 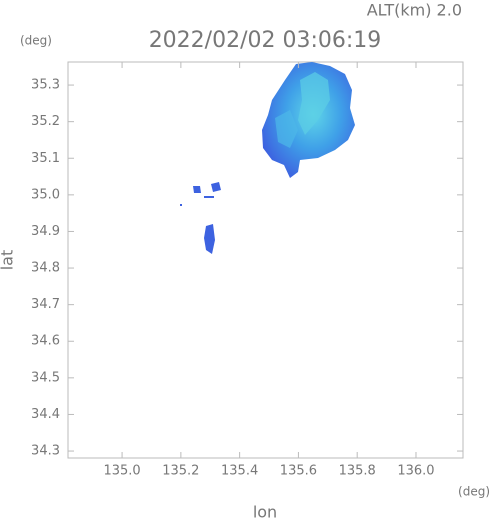 I want to click on x-unit: (deg), so click(x=474, y=492).